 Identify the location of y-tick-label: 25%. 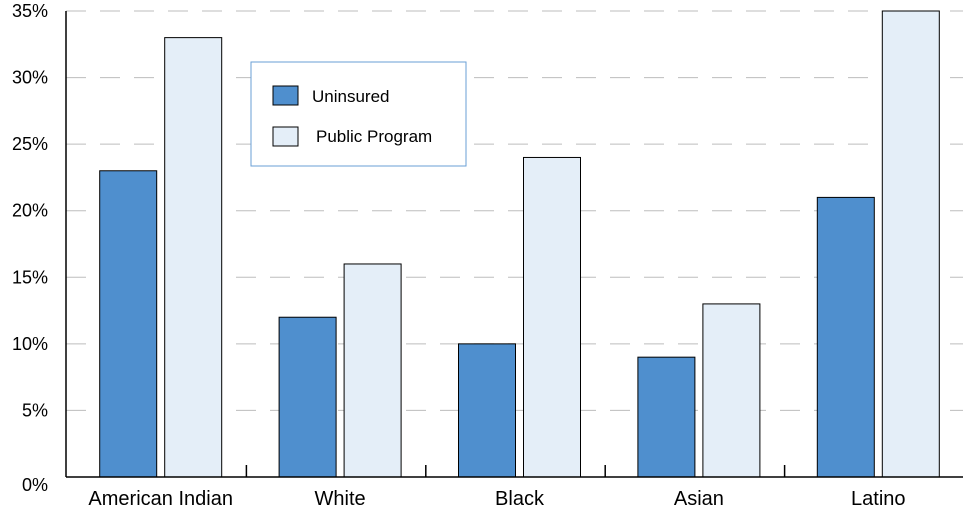
(30, 144).